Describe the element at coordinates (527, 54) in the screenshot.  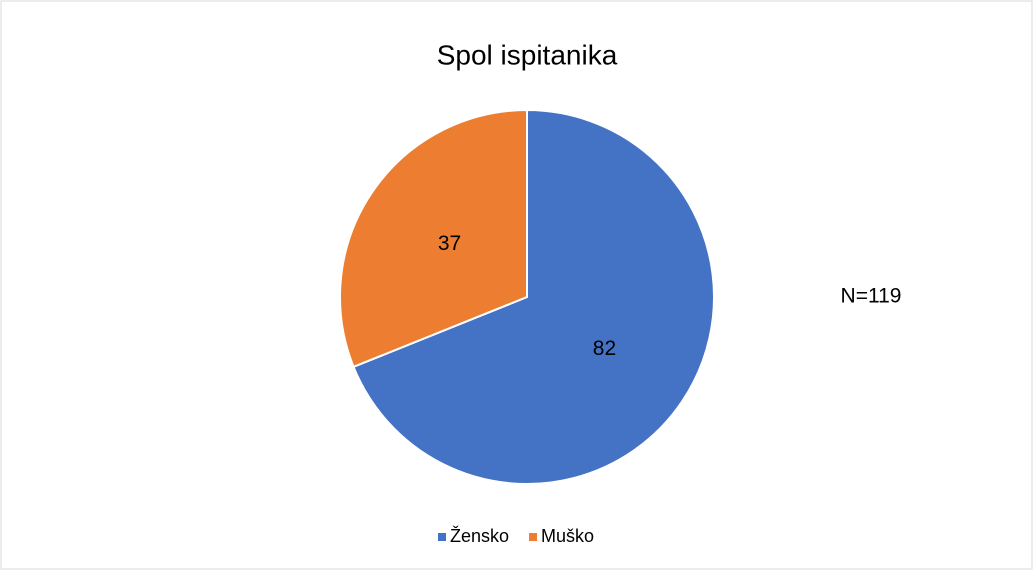
I see `chart-title: Spol ispitanika` at that location.